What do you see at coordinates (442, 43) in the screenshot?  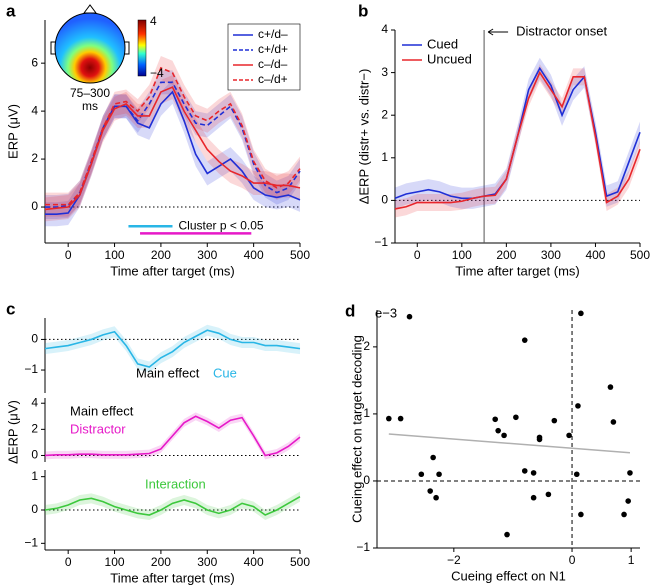 I see `legend-label: Cued` at bounding box center [442, 43].